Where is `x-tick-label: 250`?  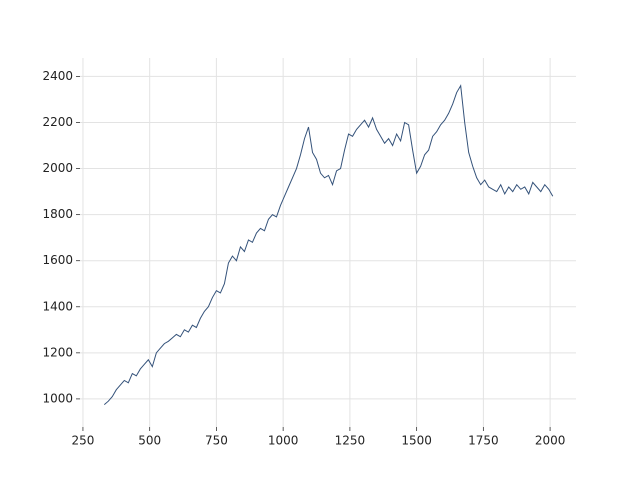
x-tick-label: 250 is located at coordinates (82, 441).